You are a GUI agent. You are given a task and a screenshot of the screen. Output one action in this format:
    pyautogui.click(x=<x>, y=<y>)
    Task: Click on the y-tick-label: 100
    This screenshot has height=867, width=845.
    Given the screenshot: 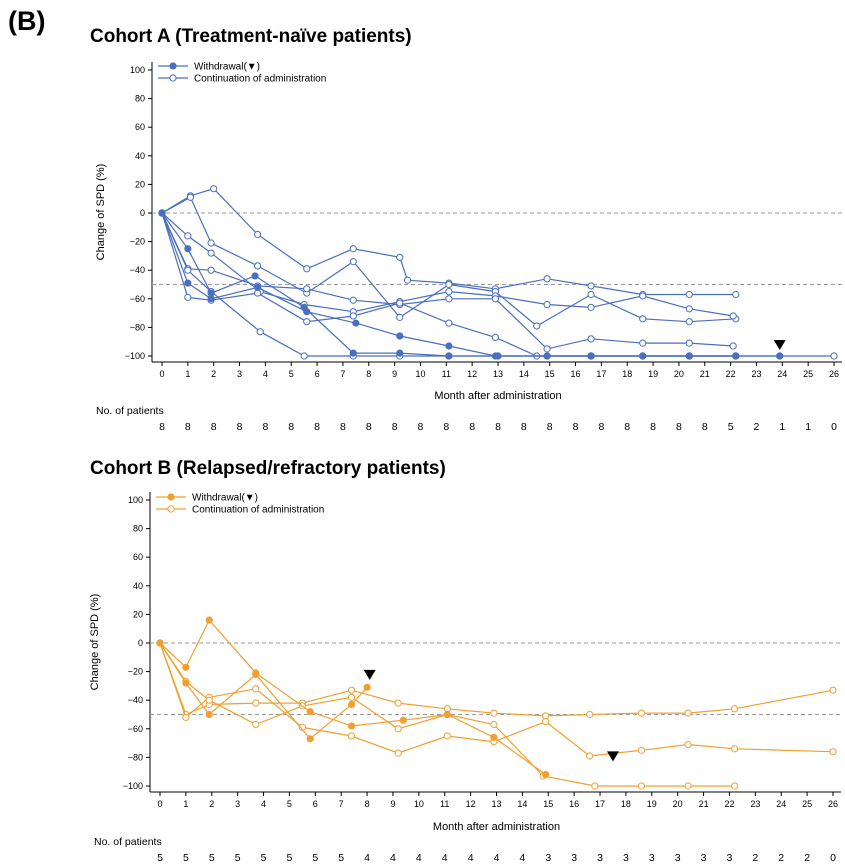 What is the action you would take?
    pyautogui.click(x=135, y=500)
    